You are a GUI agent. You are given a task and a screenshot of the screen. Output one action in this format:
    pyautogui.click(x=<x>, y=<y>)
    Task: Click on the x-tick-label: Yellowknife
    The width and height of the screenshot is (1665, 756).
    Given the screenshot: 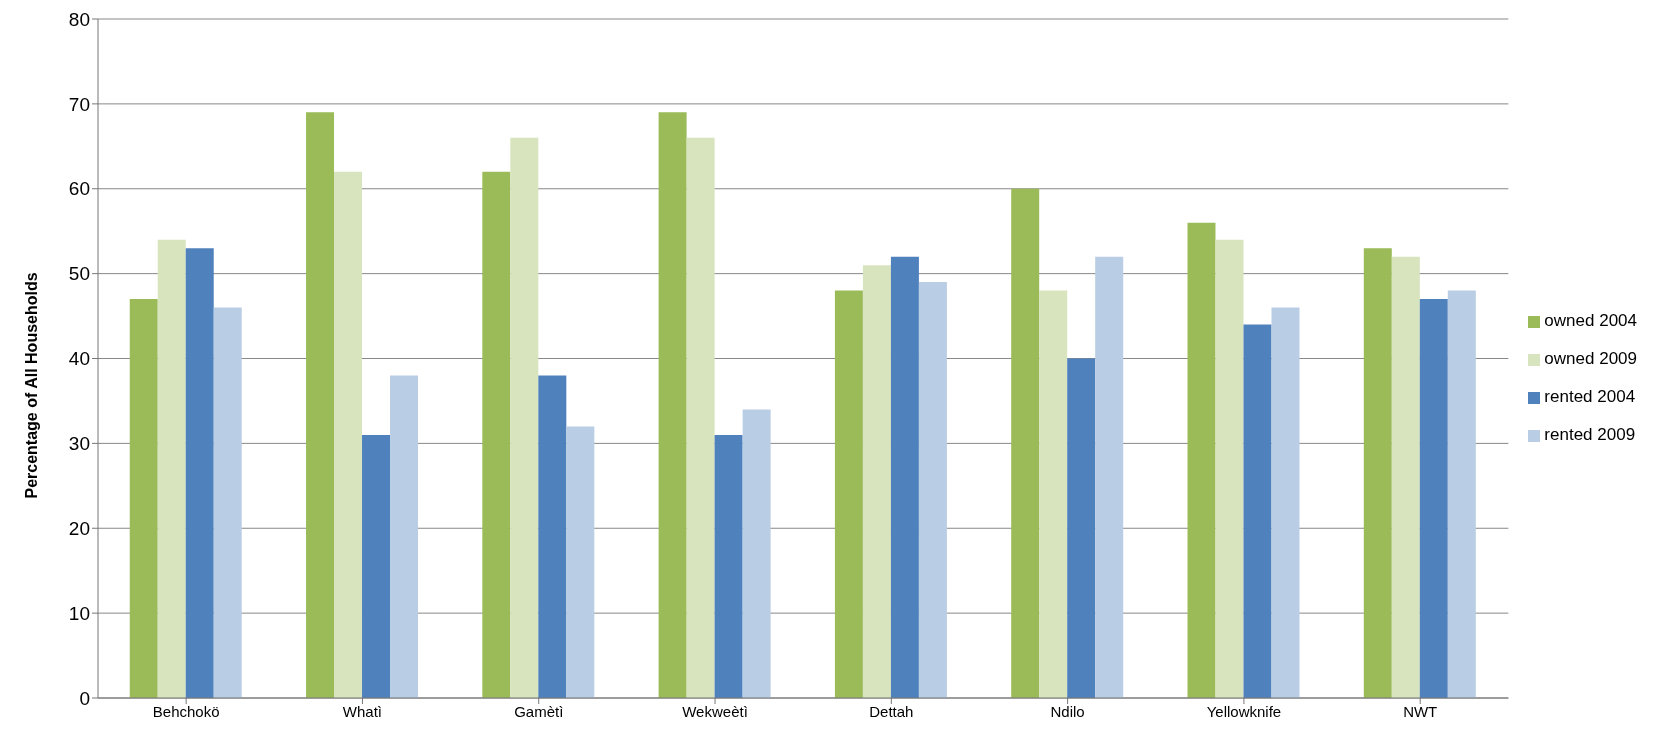 What is the action you would take?
    pyautogui.click(x=1244, y=711)
    